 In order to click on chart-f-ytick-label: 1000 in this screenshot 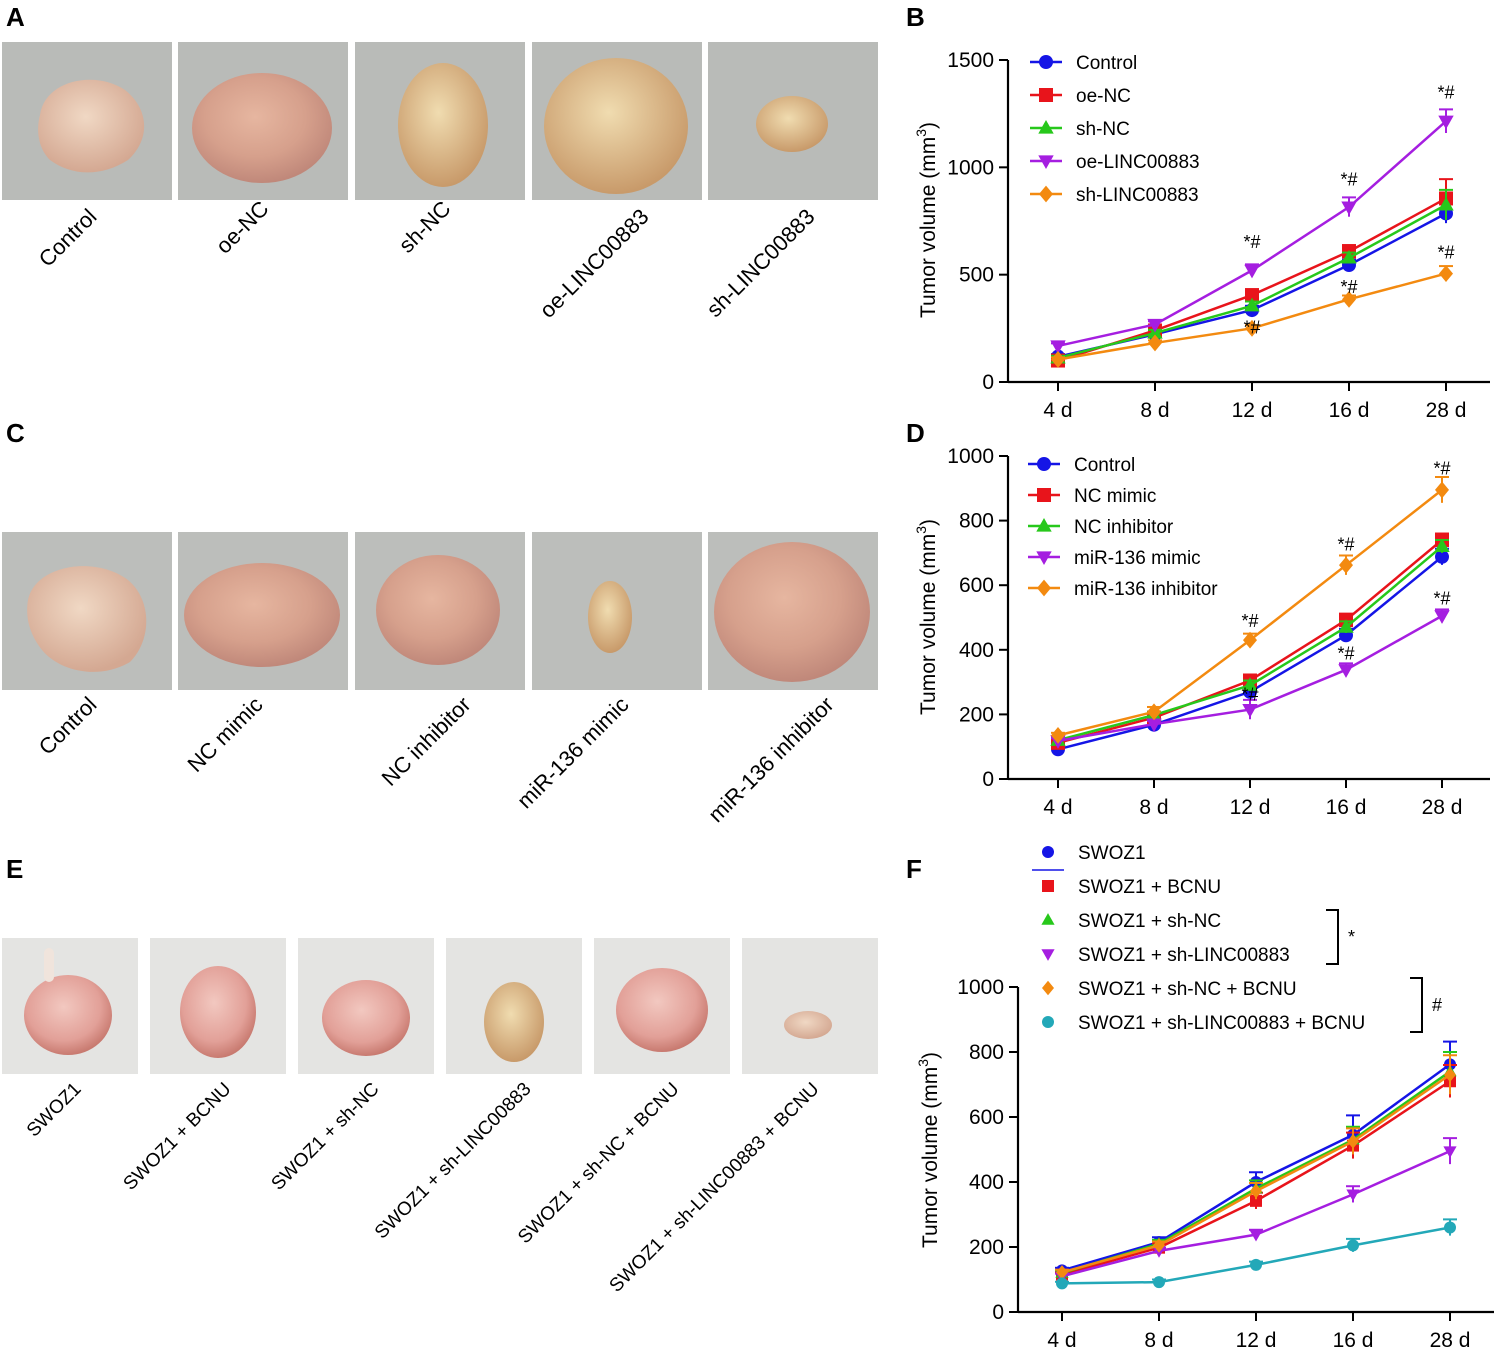, I will do `click(980, 987)`.